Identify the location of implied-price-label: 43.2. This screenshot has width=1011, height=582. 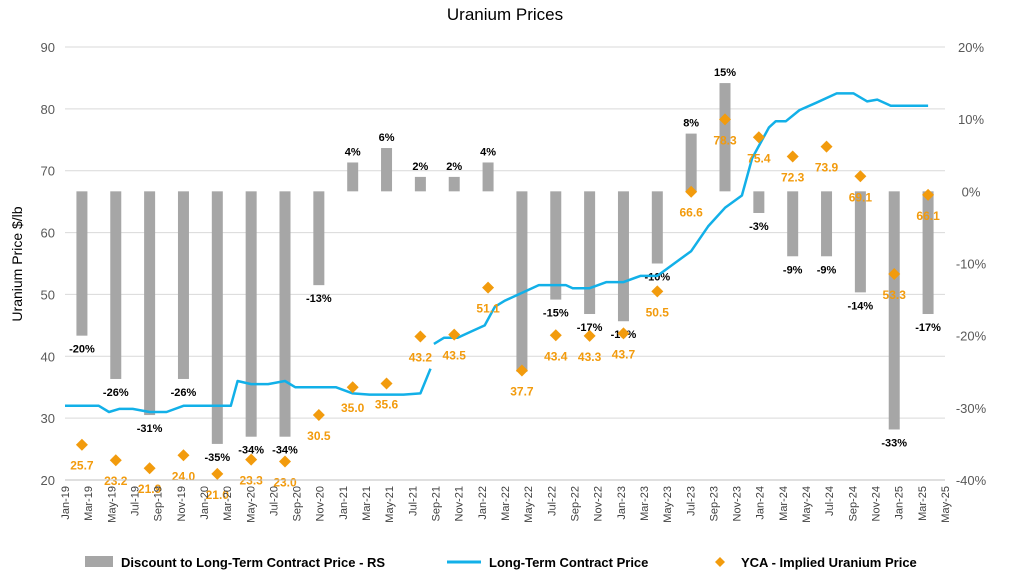
(421, 357).